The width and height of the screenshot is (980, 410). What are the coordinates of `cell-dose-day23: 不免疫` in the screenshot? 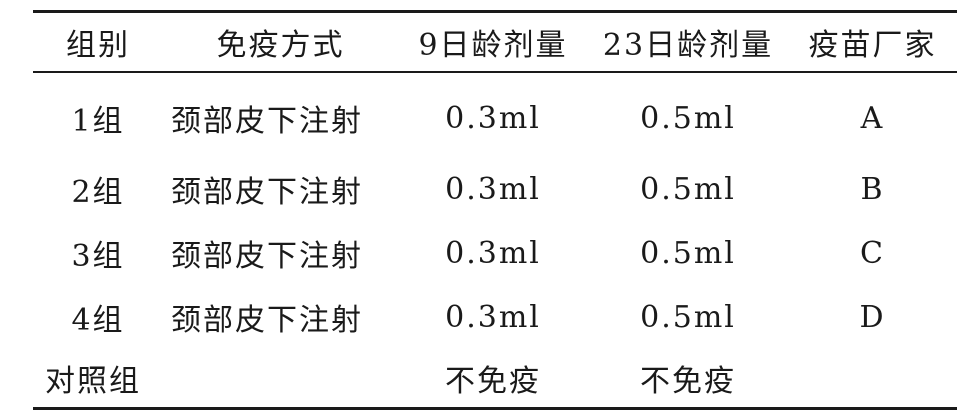 It's located at (688, 381).